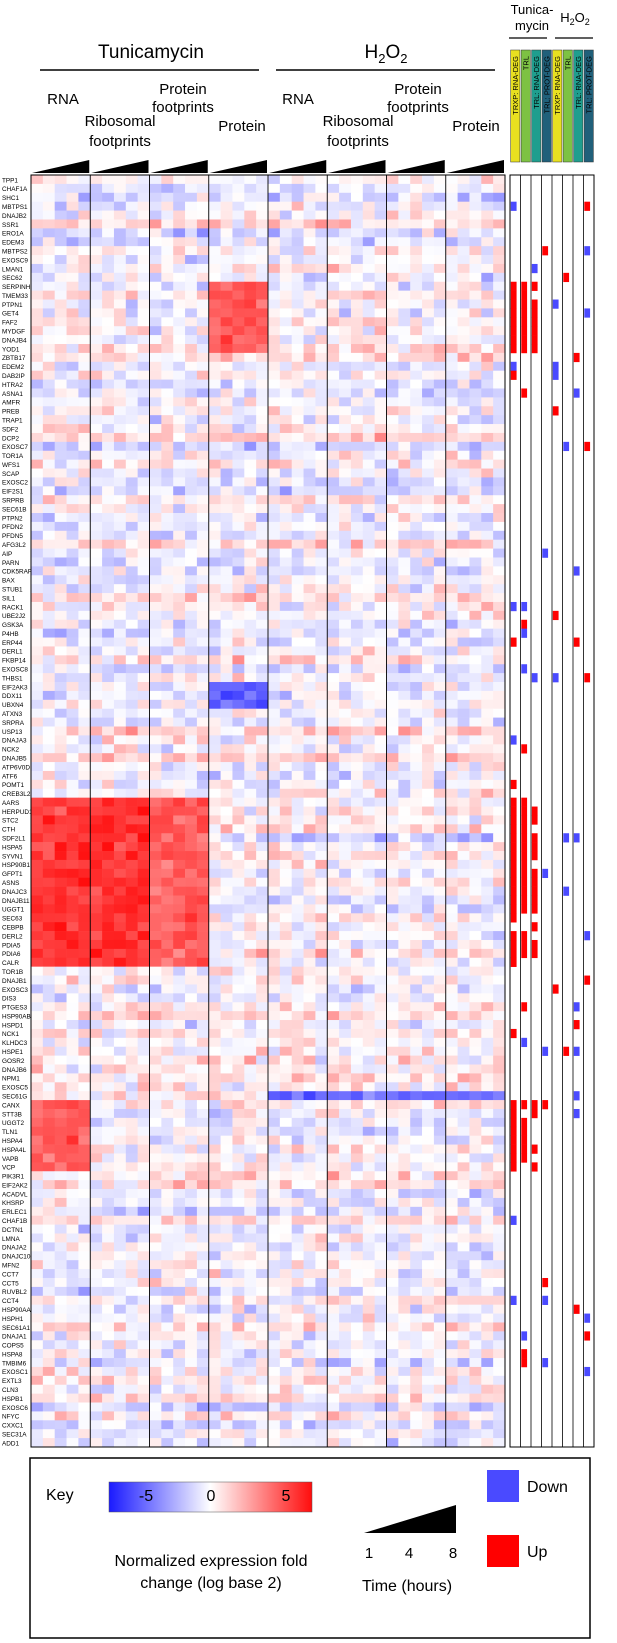  I want to click on gene-label: SEC31A, so click(14, 1435).